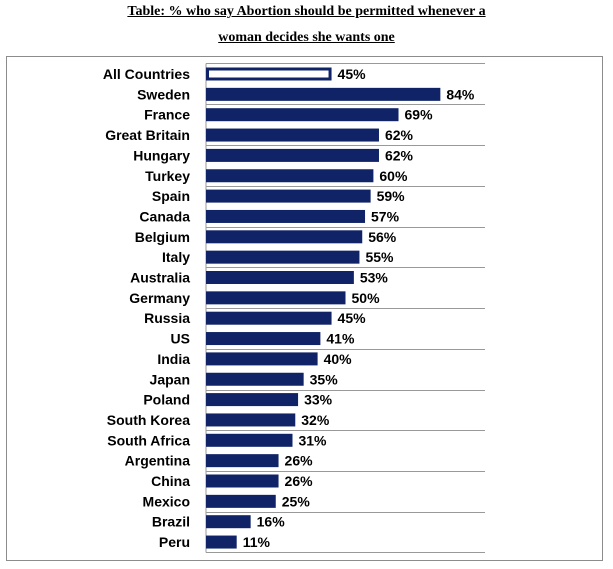 This screenshot has width=613, height=569. What do you see at coordinates (180, 339) in the screenshot?
I see `category-label-us: US` at bounding box center [180, 339].